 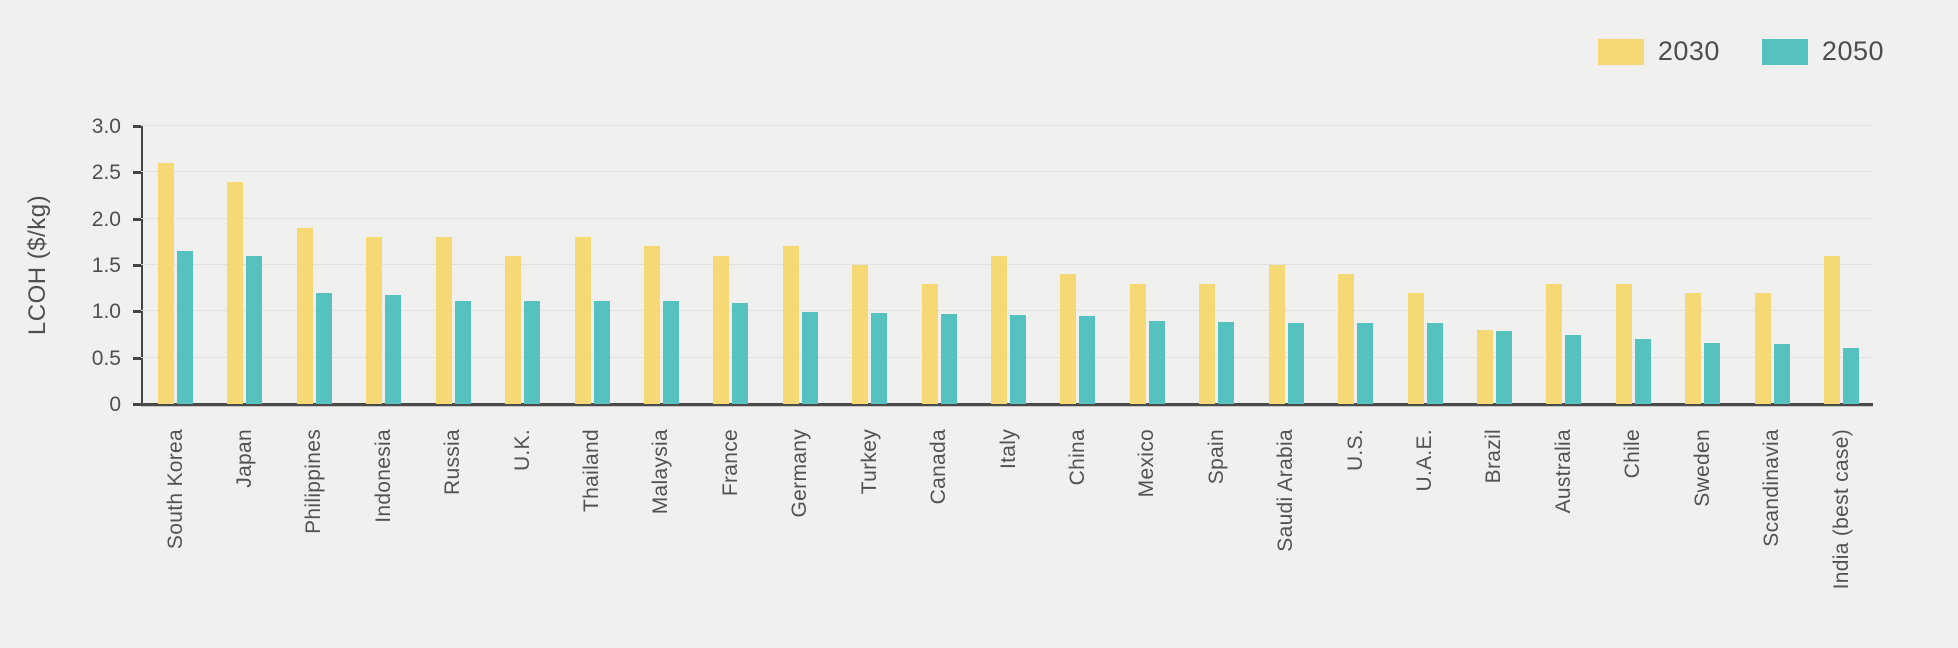 I want to click on x-axis-label: Sweden, so click(x=1702, y=468).